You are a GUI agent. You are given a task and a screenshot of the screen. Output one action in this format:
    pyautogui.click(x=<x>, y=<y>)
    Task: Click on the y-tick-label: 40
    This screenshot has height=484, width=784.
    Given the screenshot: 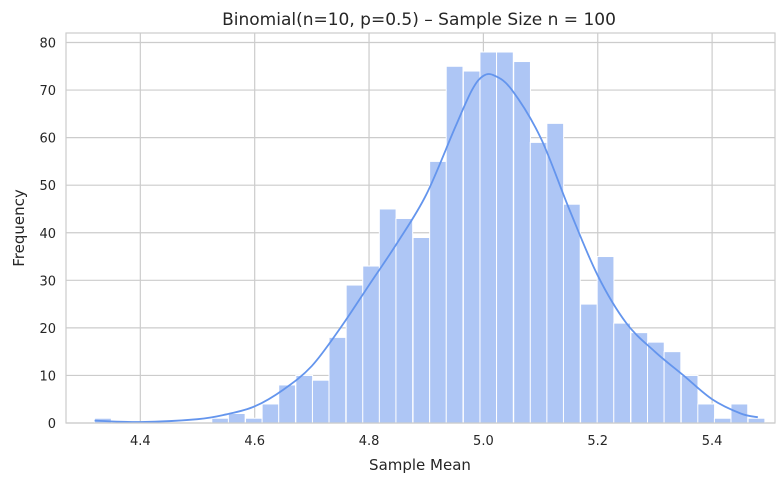 What is the action you would take?
    pyautogui.click(x=47, y=234)
    